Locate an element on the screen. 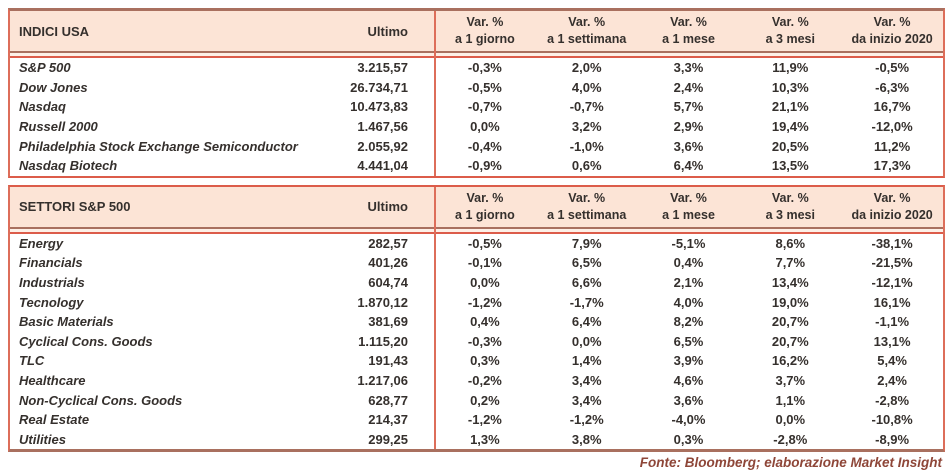 This screenshot has width=952, height=470. var-value: 0,3% is located at coordinates (485, 361).